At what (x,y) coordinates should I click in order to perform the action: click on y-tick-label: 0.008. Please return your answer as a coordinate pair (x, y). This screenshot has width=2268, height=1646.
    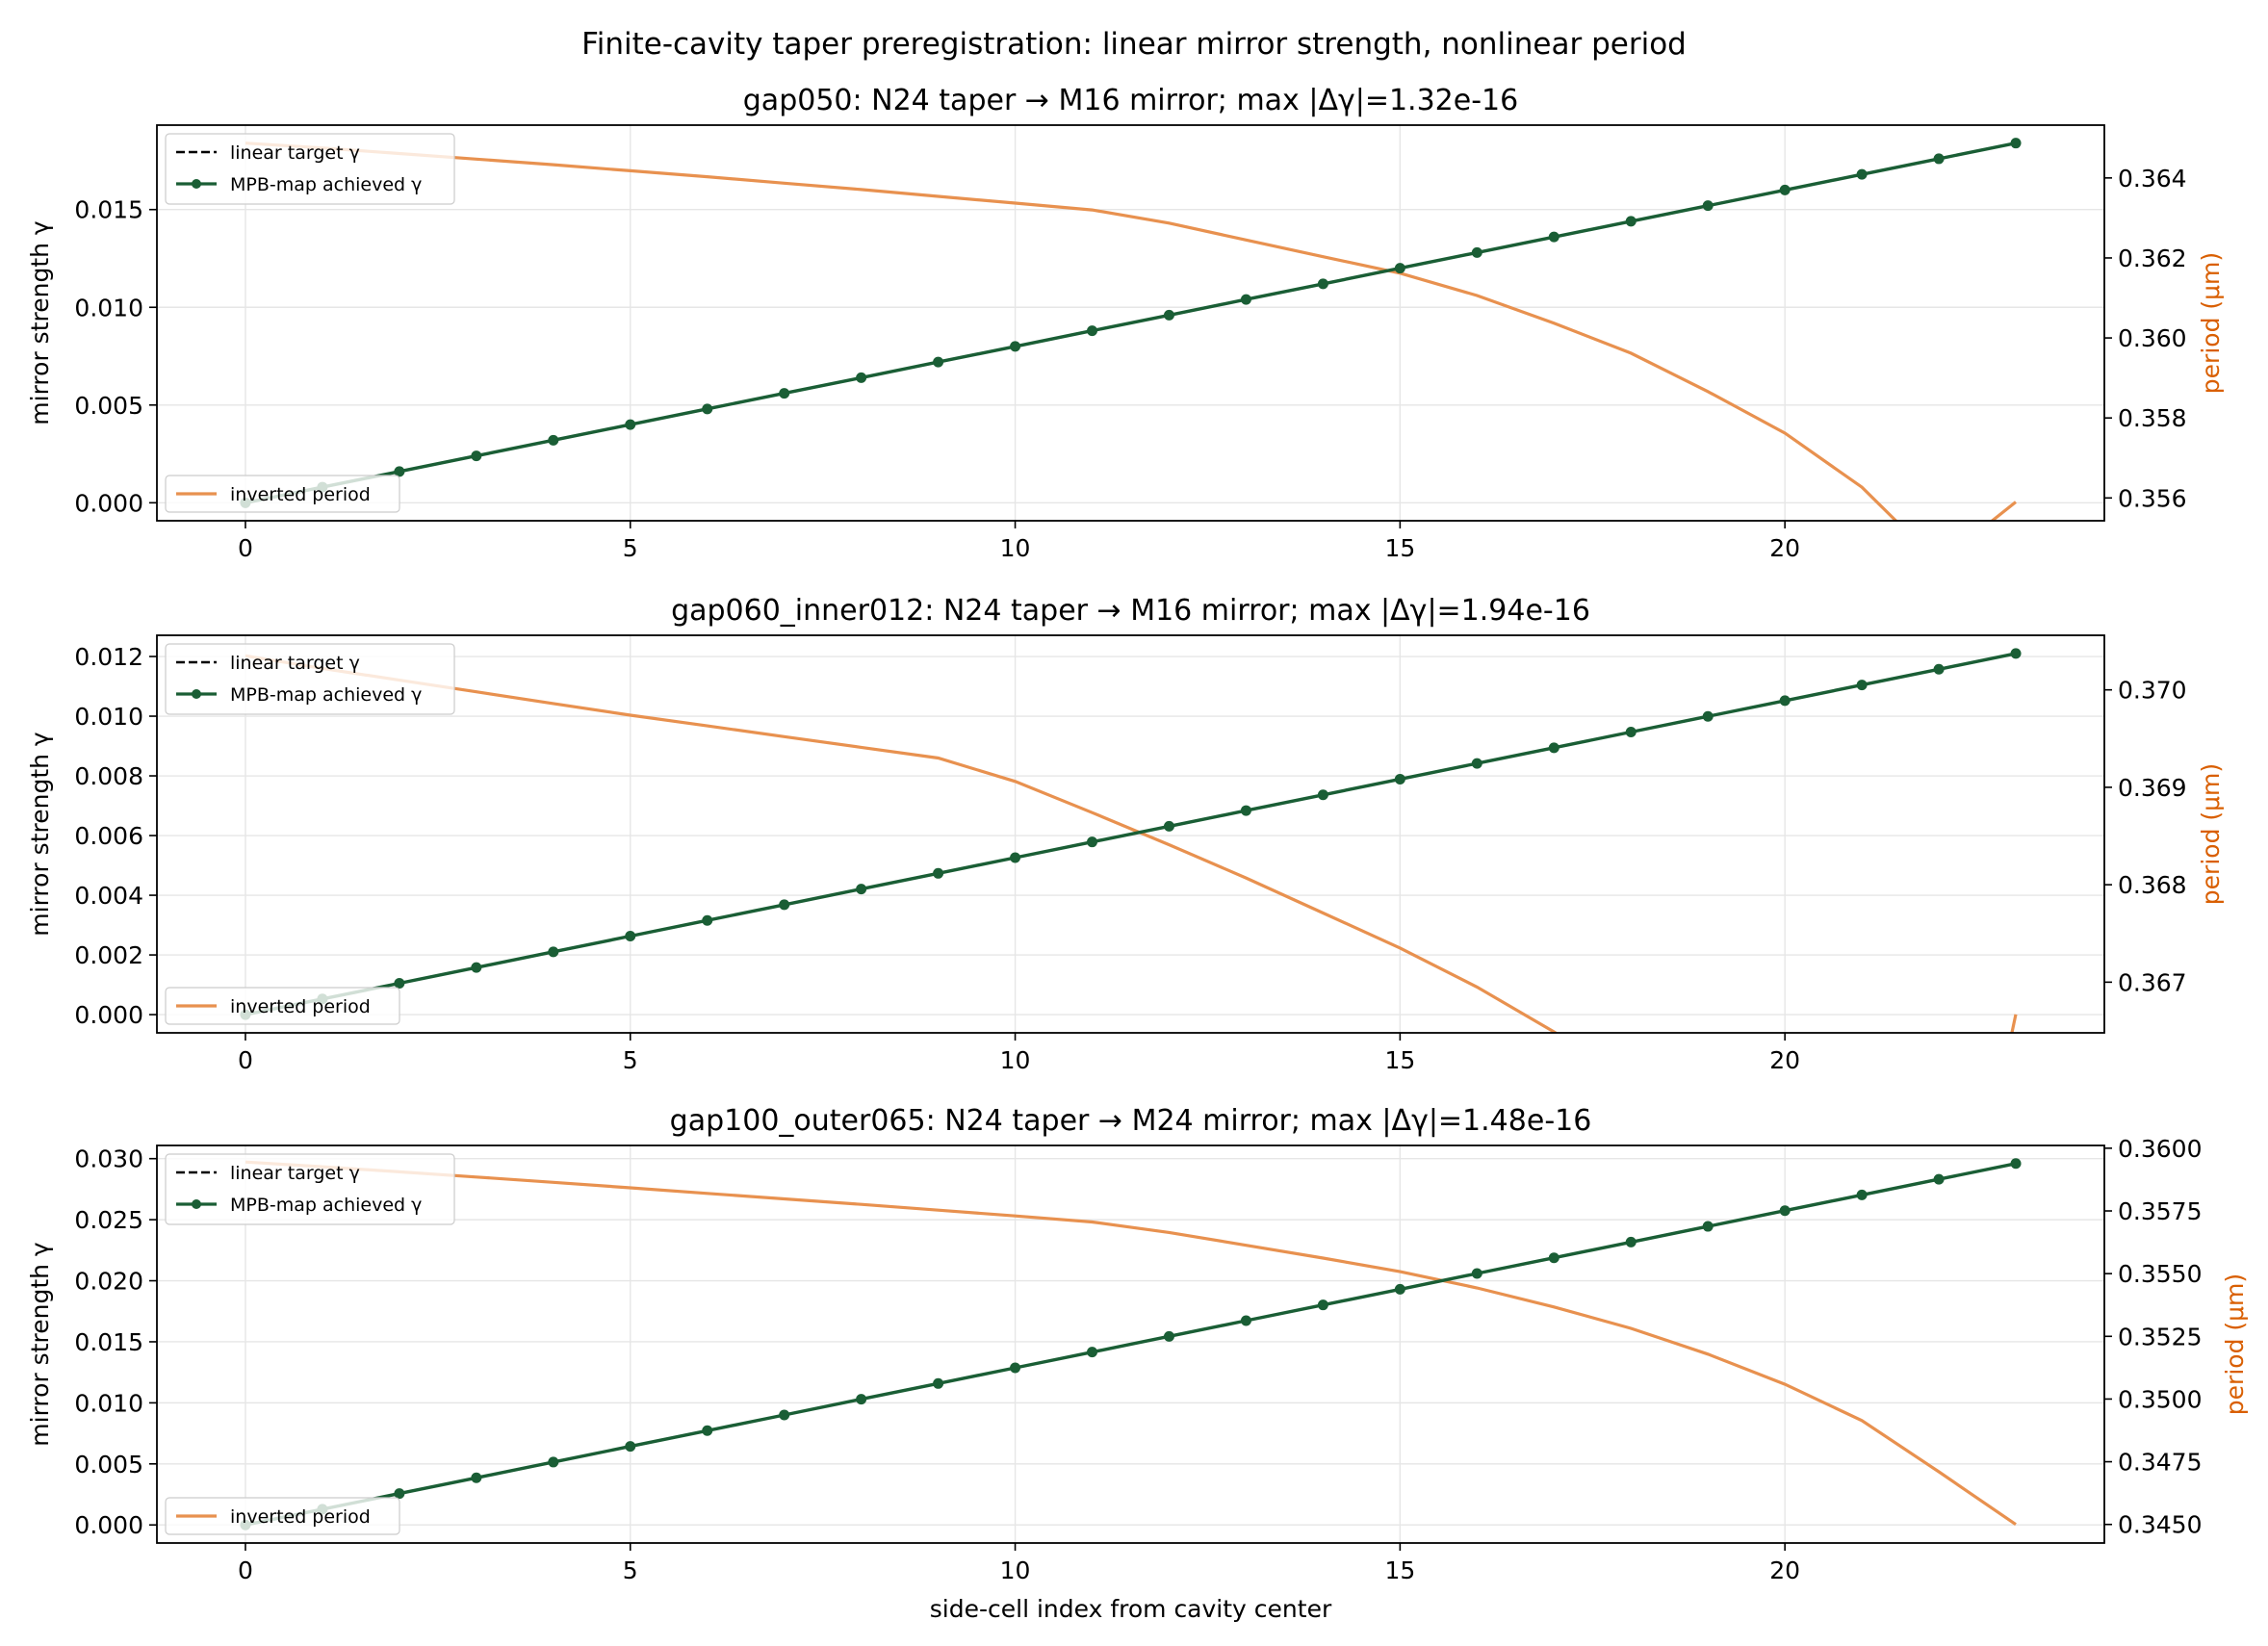
    Looking at the image, I should click on (109, 776).